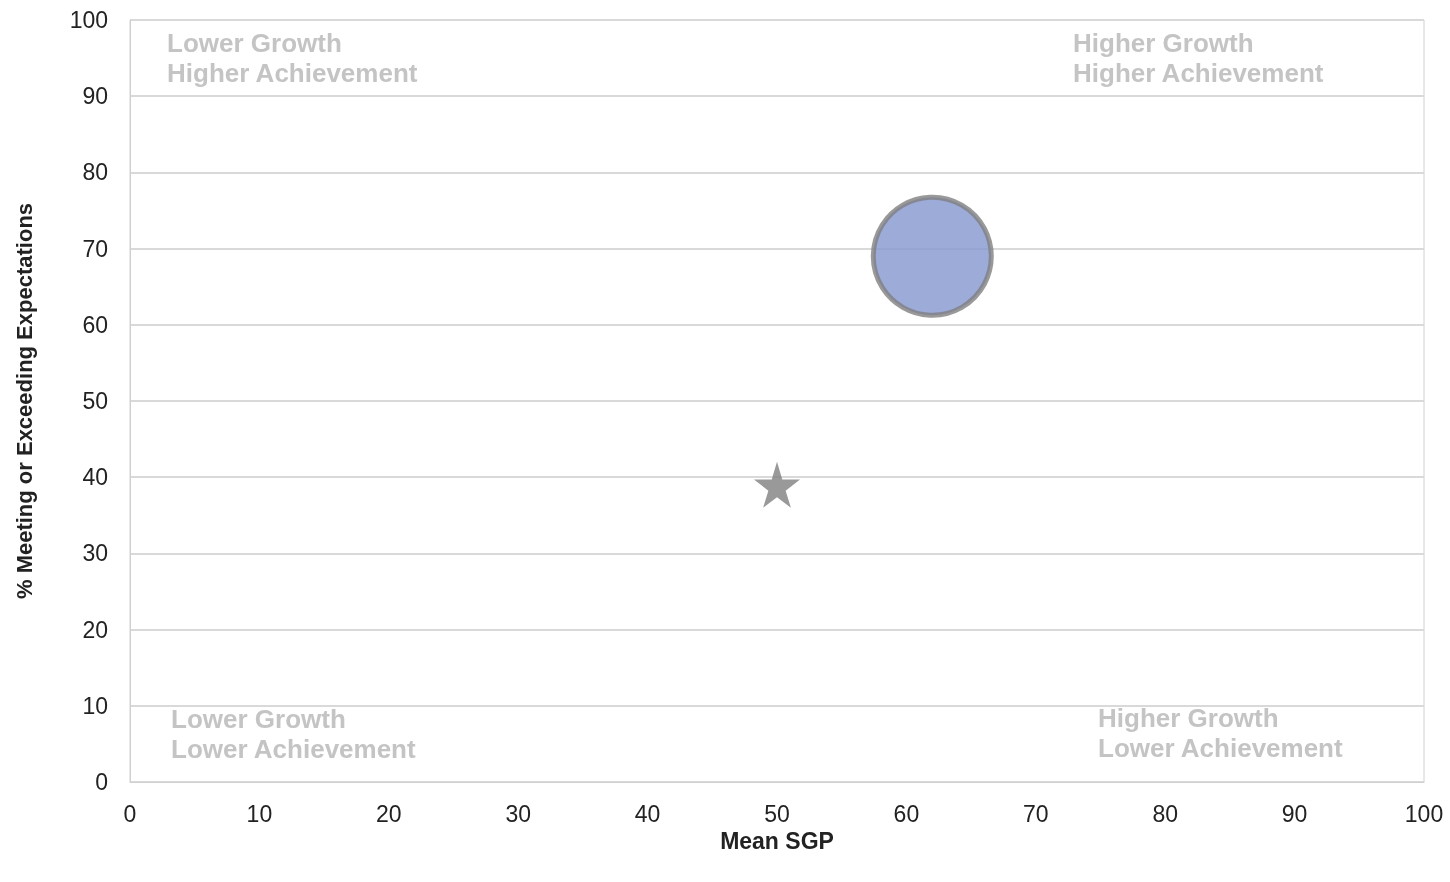 Image resolution: width=1450 pixels, height=882 pixels. I want to click on y-tick-label: 0, so click(101, 782).